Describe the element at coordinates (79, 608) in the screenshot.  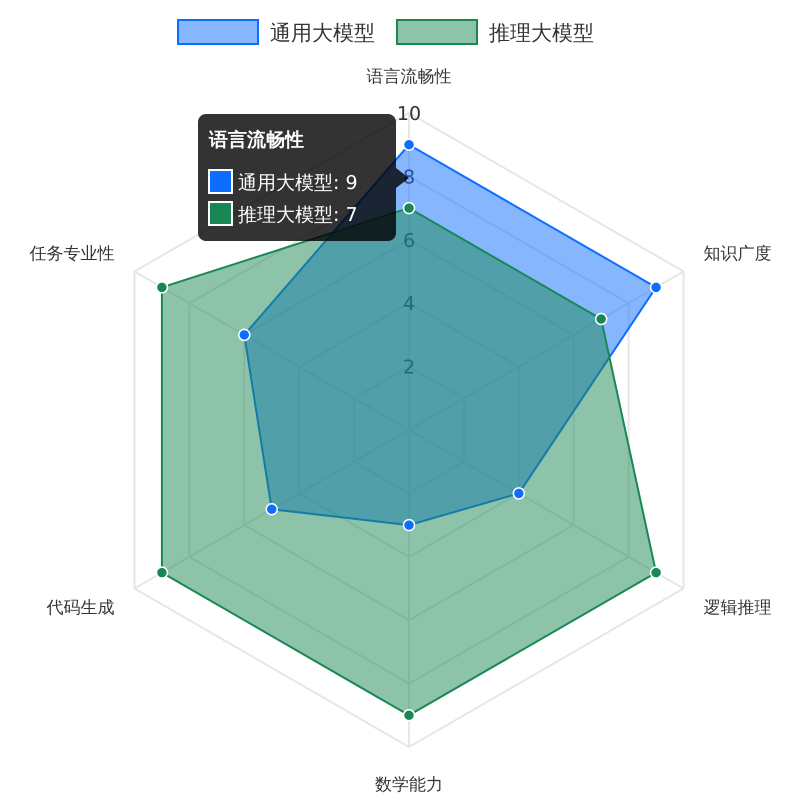
I see `spoke-label: 代码生成` at that location.